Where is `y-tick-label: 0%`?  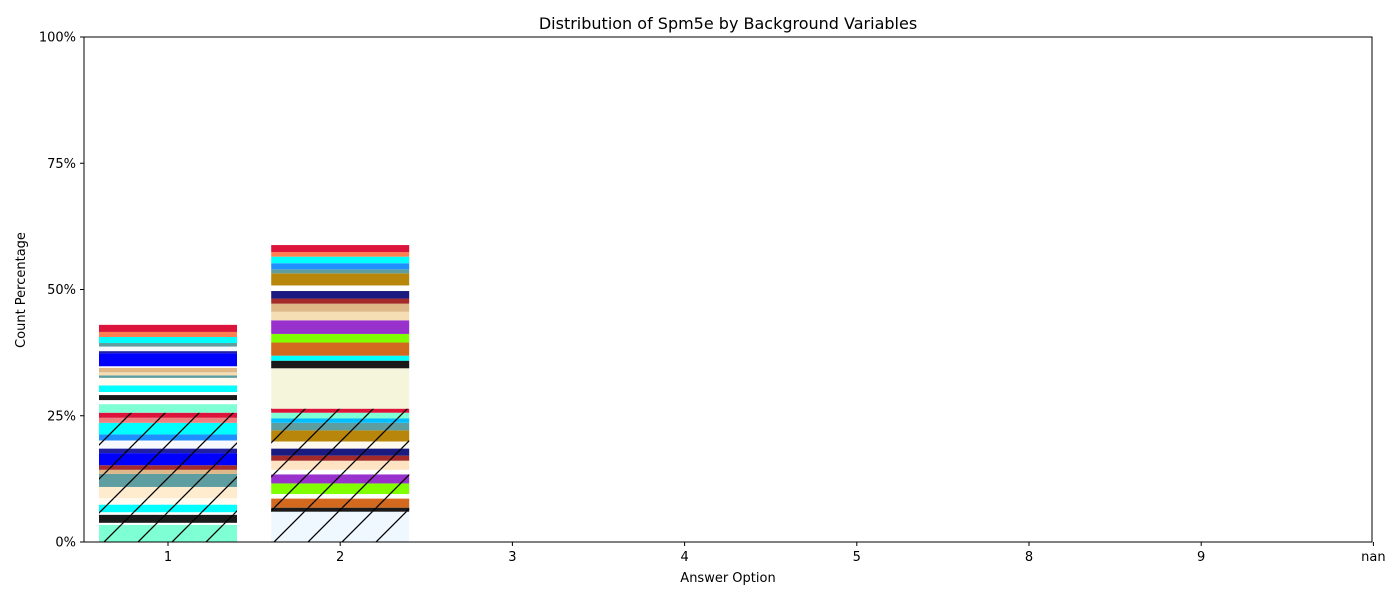 y-tick-label: 0% is located at coordinates (65, 543).